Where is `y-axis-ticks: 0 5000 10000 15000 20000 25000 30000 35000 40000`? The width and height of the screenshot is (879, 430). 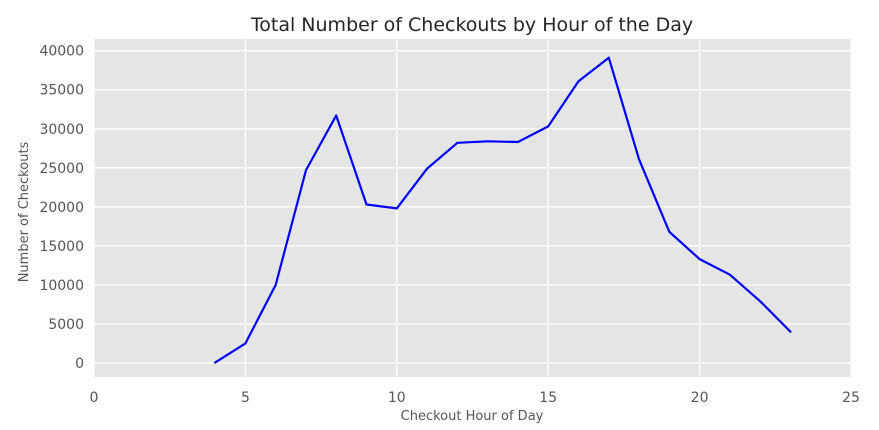
y-axis-ticks: 0 5000 10000 15000 20000 25000 30000 35000 40000 is located at coordinates (61, 208).